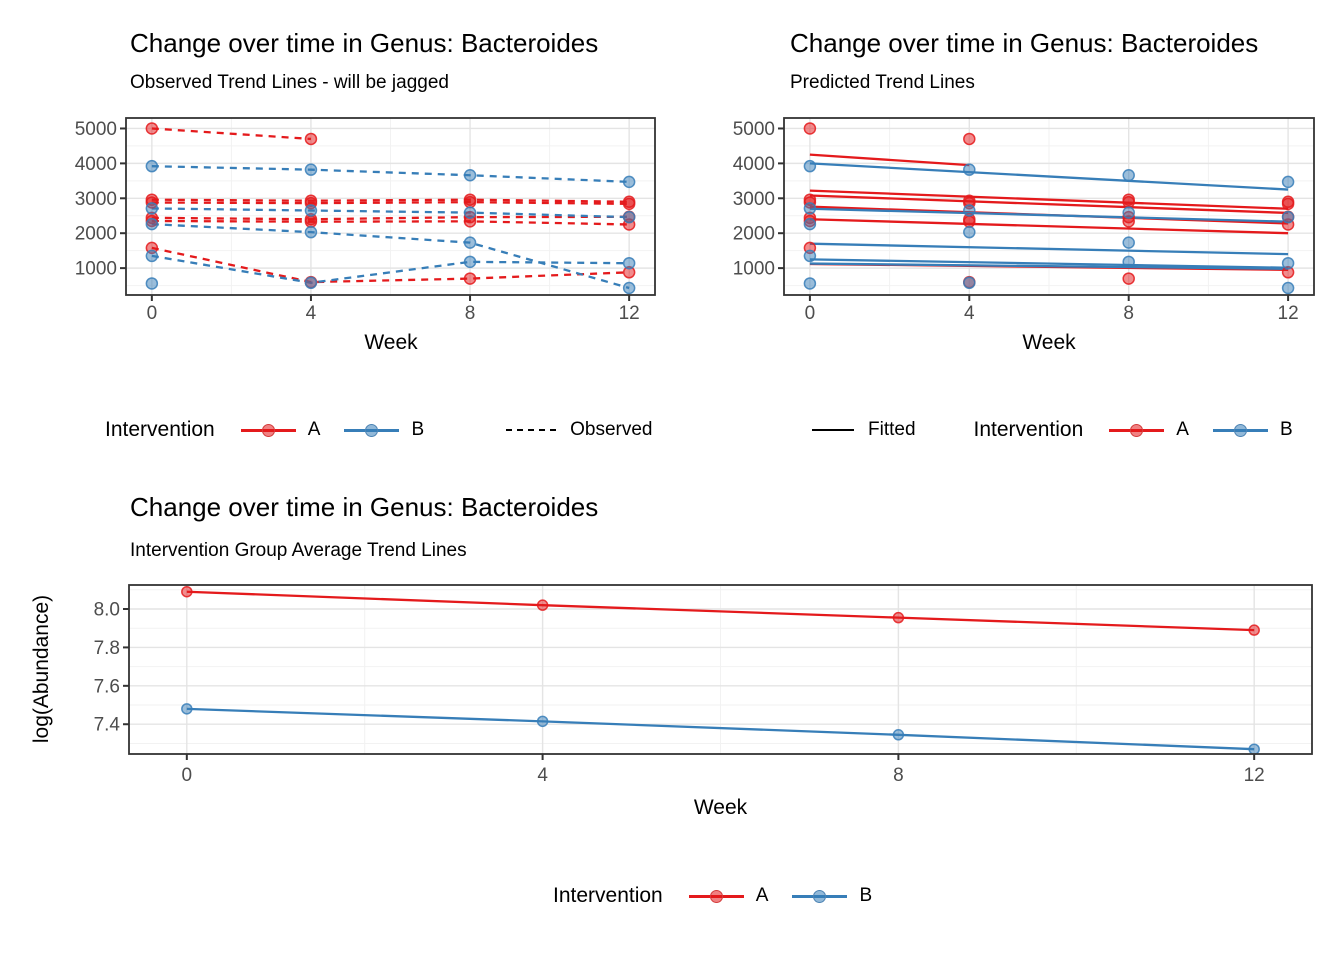  Describe the element at coordinates (1286, 429) in the screenshot. I see `predicted-legend-label-b: B` at that location.